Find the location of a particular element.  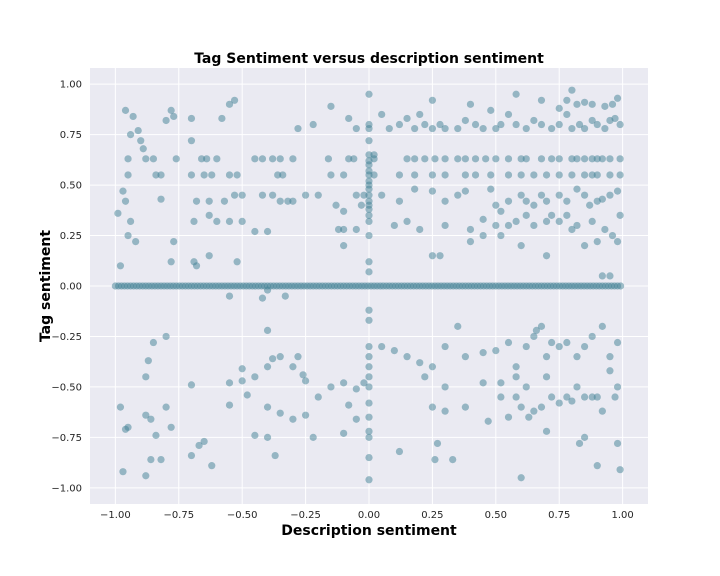

x-axis-title: Description sentiment is located at coordinates (369, 531).